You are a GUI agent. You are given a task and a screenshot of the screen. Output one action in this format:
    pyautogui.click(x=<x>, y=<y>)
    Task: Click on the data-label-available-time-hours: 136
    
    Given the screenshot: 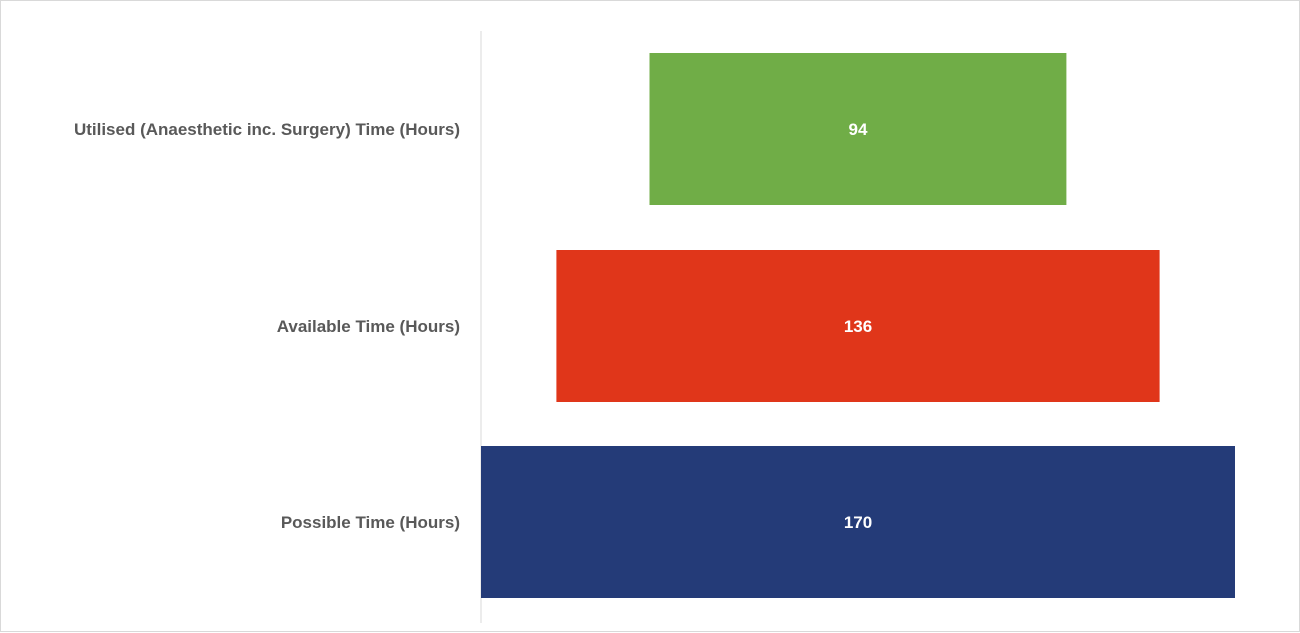 What is the action you would take?
    pyautogui.click(x=858, y=326)
    